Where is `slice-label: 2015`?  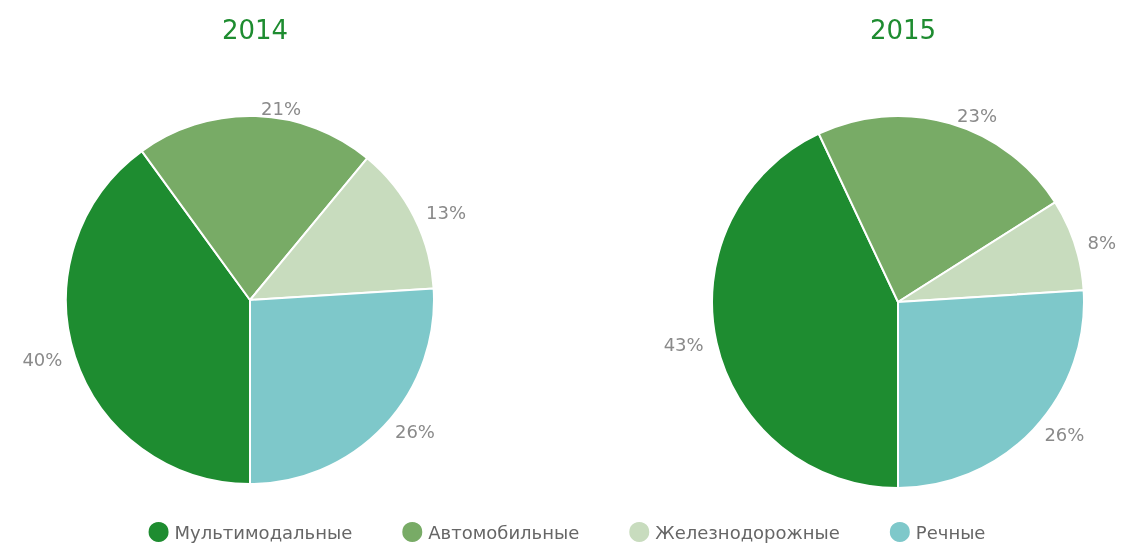 slice-label: 2015 is located at coordinates (903, 30).